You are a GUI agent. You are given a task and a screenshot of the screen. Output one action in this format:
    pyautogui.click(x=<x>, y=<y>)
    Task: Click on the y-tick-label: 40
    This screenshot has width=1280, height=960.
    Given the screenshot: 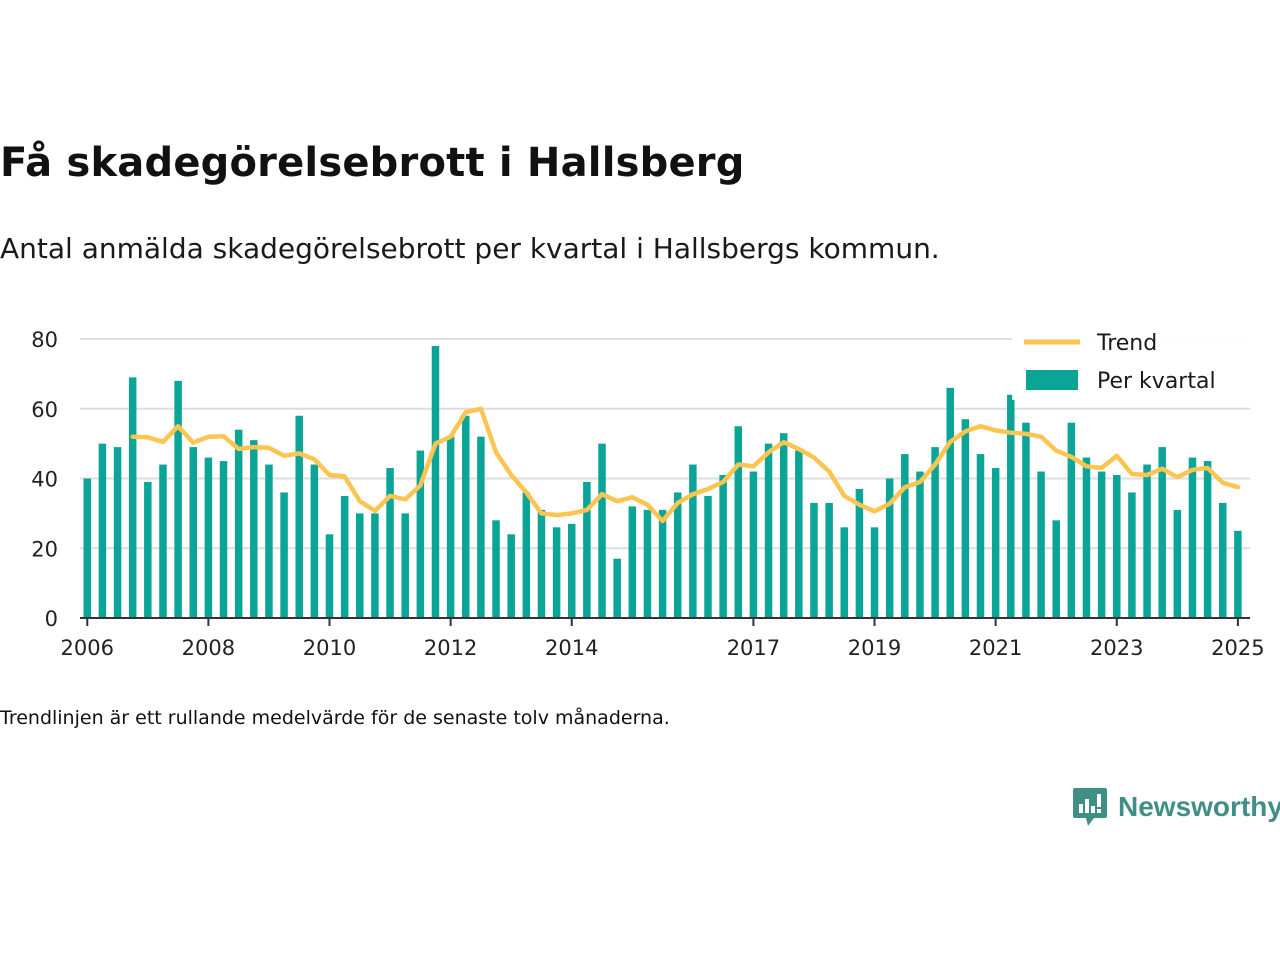 What is the action you would take?
    pyautogui.click(x=44, y=480)
    